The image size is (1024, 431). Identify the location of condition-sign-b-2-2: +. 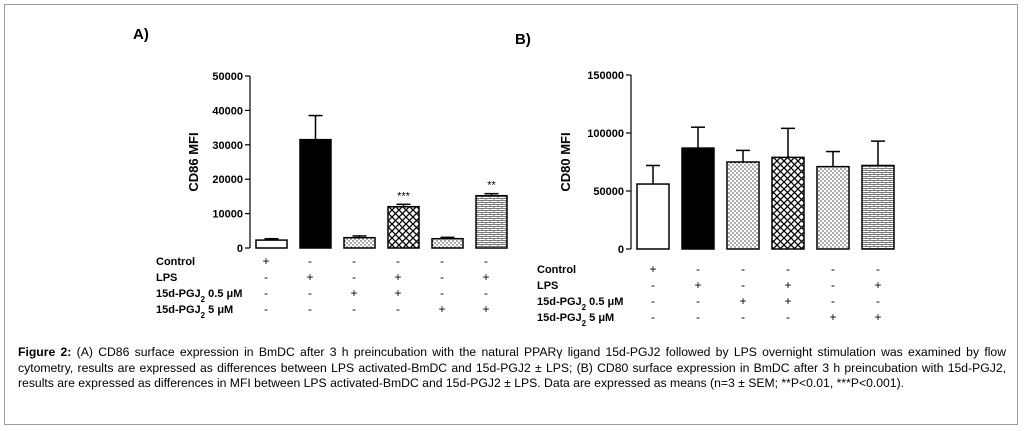
(742, 301).